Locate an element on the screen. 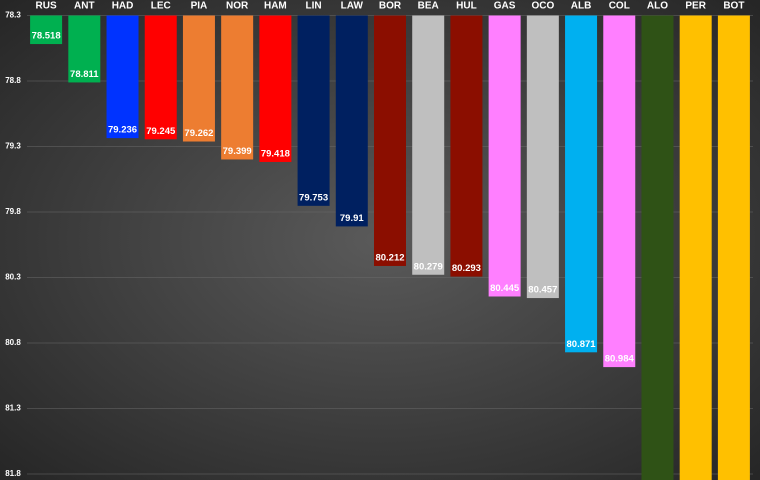 The width and height of the screenshot is (760, 480). x-tick-label: ALO is located at coordinates (657, 6).